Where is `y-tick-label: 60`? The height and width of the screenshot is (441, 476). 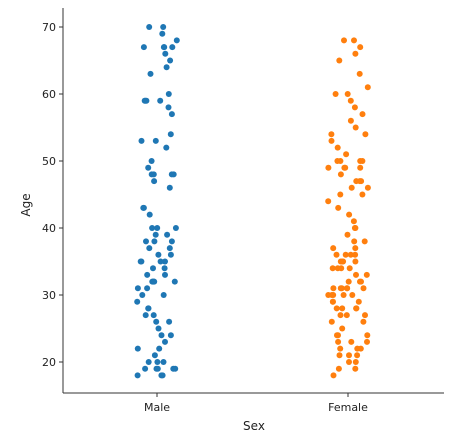 y-tick-label: 60 is located at coordinates (49, 94).